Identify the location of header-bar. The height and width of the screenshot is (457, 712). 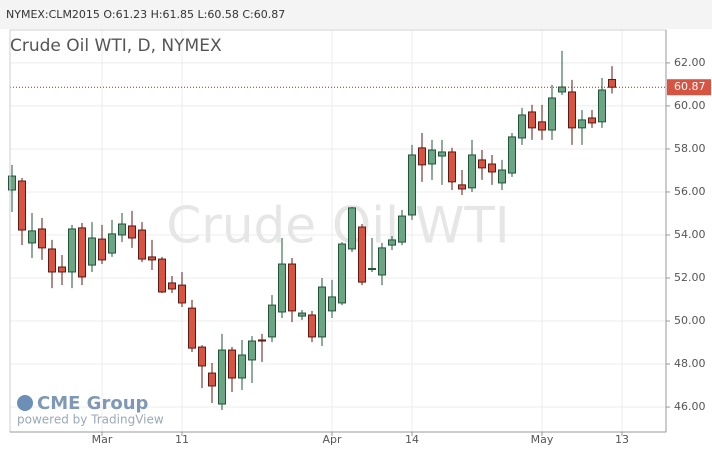
(356, 14).